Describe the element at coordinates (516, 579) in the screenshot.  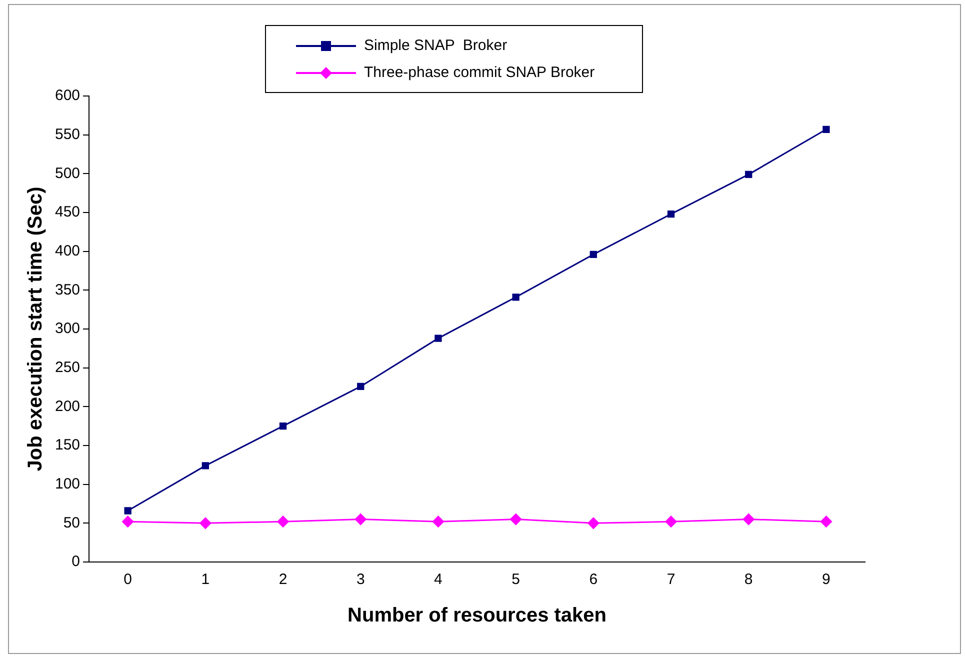
I see `x-tick-label: 5` at that location.